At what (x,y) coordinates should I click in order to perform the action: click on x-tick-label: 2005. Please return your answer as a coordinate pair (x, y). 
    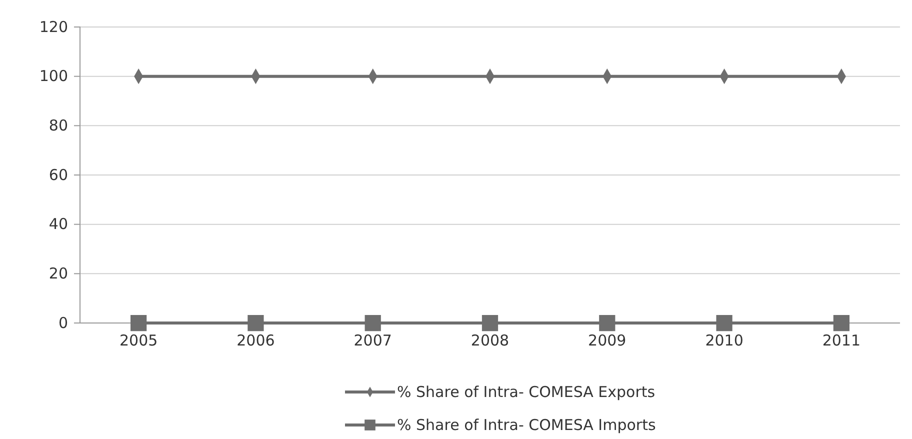
    Looking at the image, I should click on (138, 341).